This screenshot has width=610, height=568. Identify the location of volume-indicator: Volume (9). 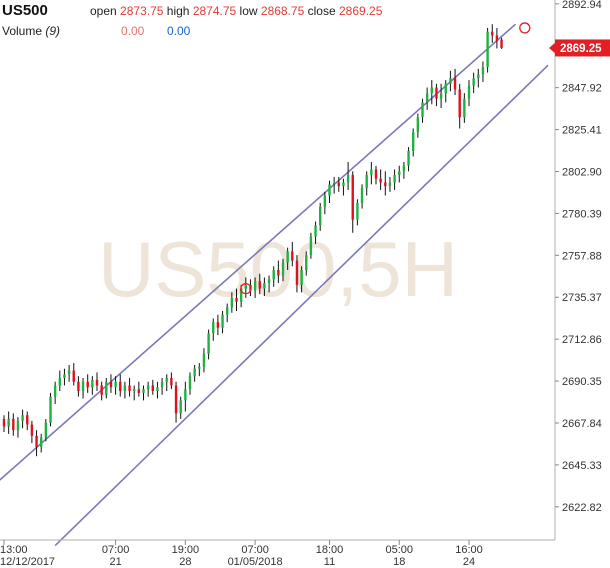
(31, 31).